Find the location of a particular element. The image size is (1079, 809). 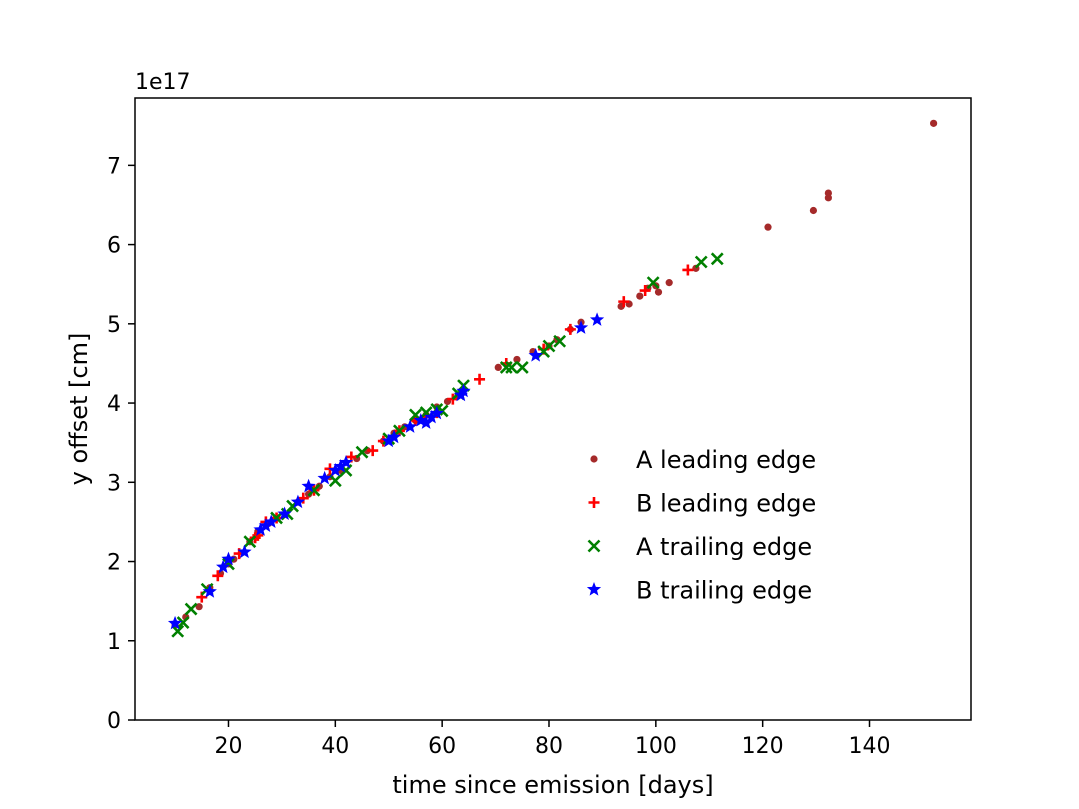

legend-entry: A trailing edge is located at coordinates (699, 547).